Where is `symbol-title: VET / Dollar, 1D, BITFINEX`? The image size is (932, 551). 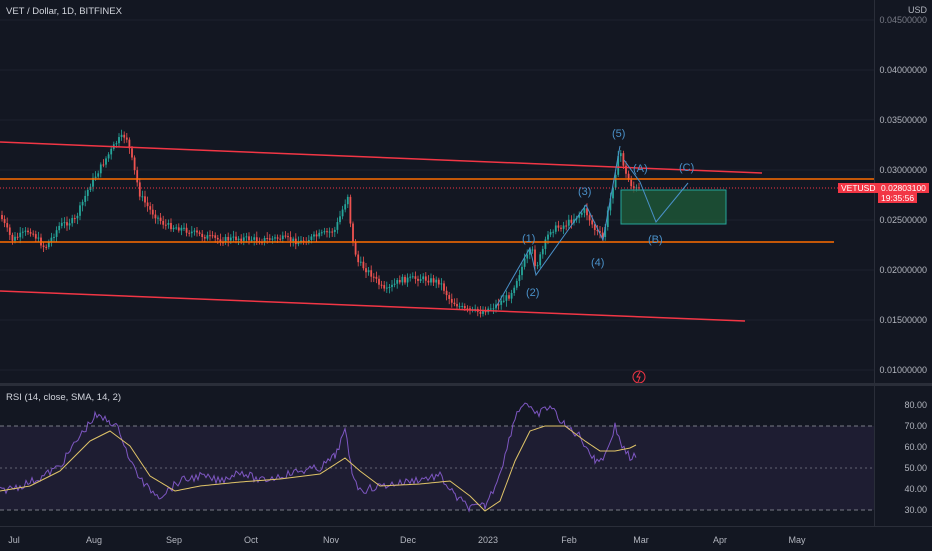
symbol-title: VET / Dollar, 1D, BITFINEX is located at coordinates (64, 11).